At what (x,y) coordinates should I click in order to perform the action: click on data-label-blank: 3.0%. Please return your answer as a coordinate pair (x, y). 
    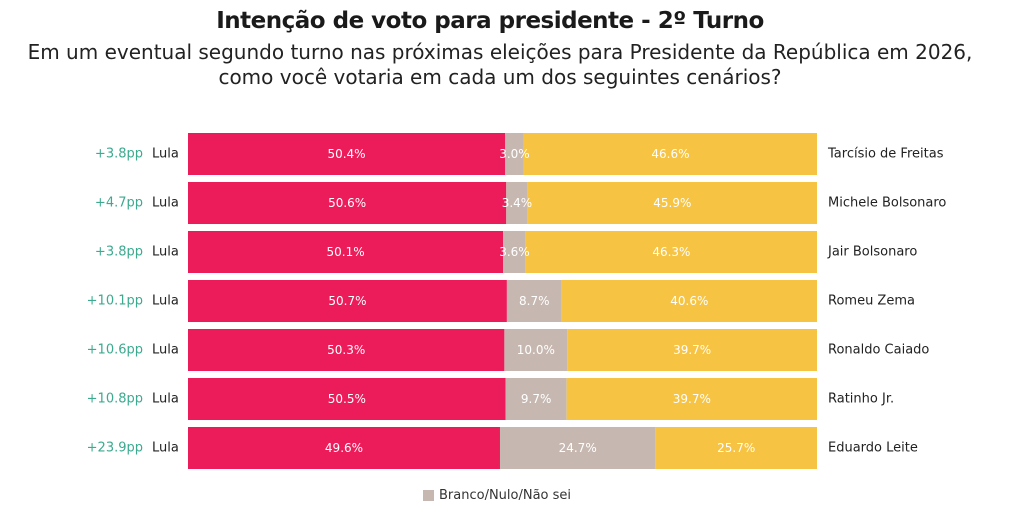
    Looking at the image, I should click on (514, 154).